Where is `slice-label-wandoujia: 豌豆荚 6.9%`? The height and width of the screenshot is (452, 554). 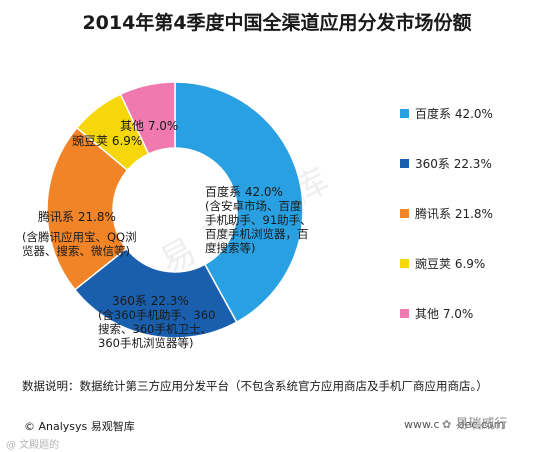 slice-label-wandoujia: 豌豆荚 6.9% is located at coordinates (107, 141).